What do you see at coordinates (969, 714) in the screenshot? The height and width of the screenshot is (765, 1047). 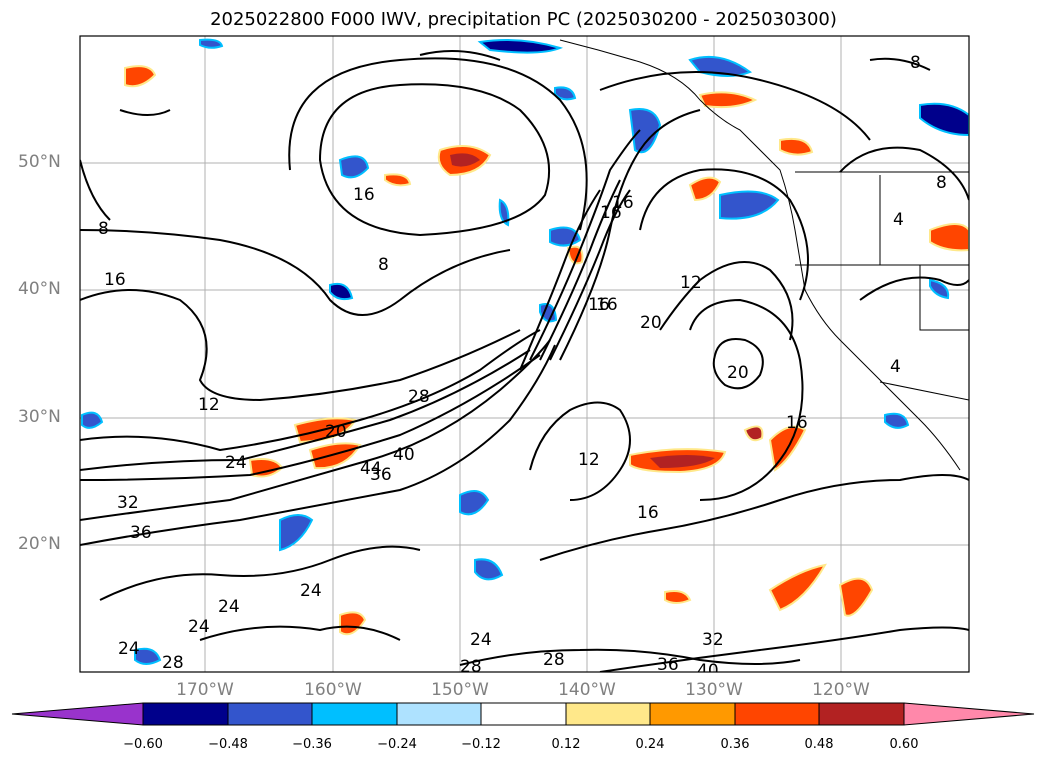 I see `colorbar-extend-right` at bounding box center [969, 714].